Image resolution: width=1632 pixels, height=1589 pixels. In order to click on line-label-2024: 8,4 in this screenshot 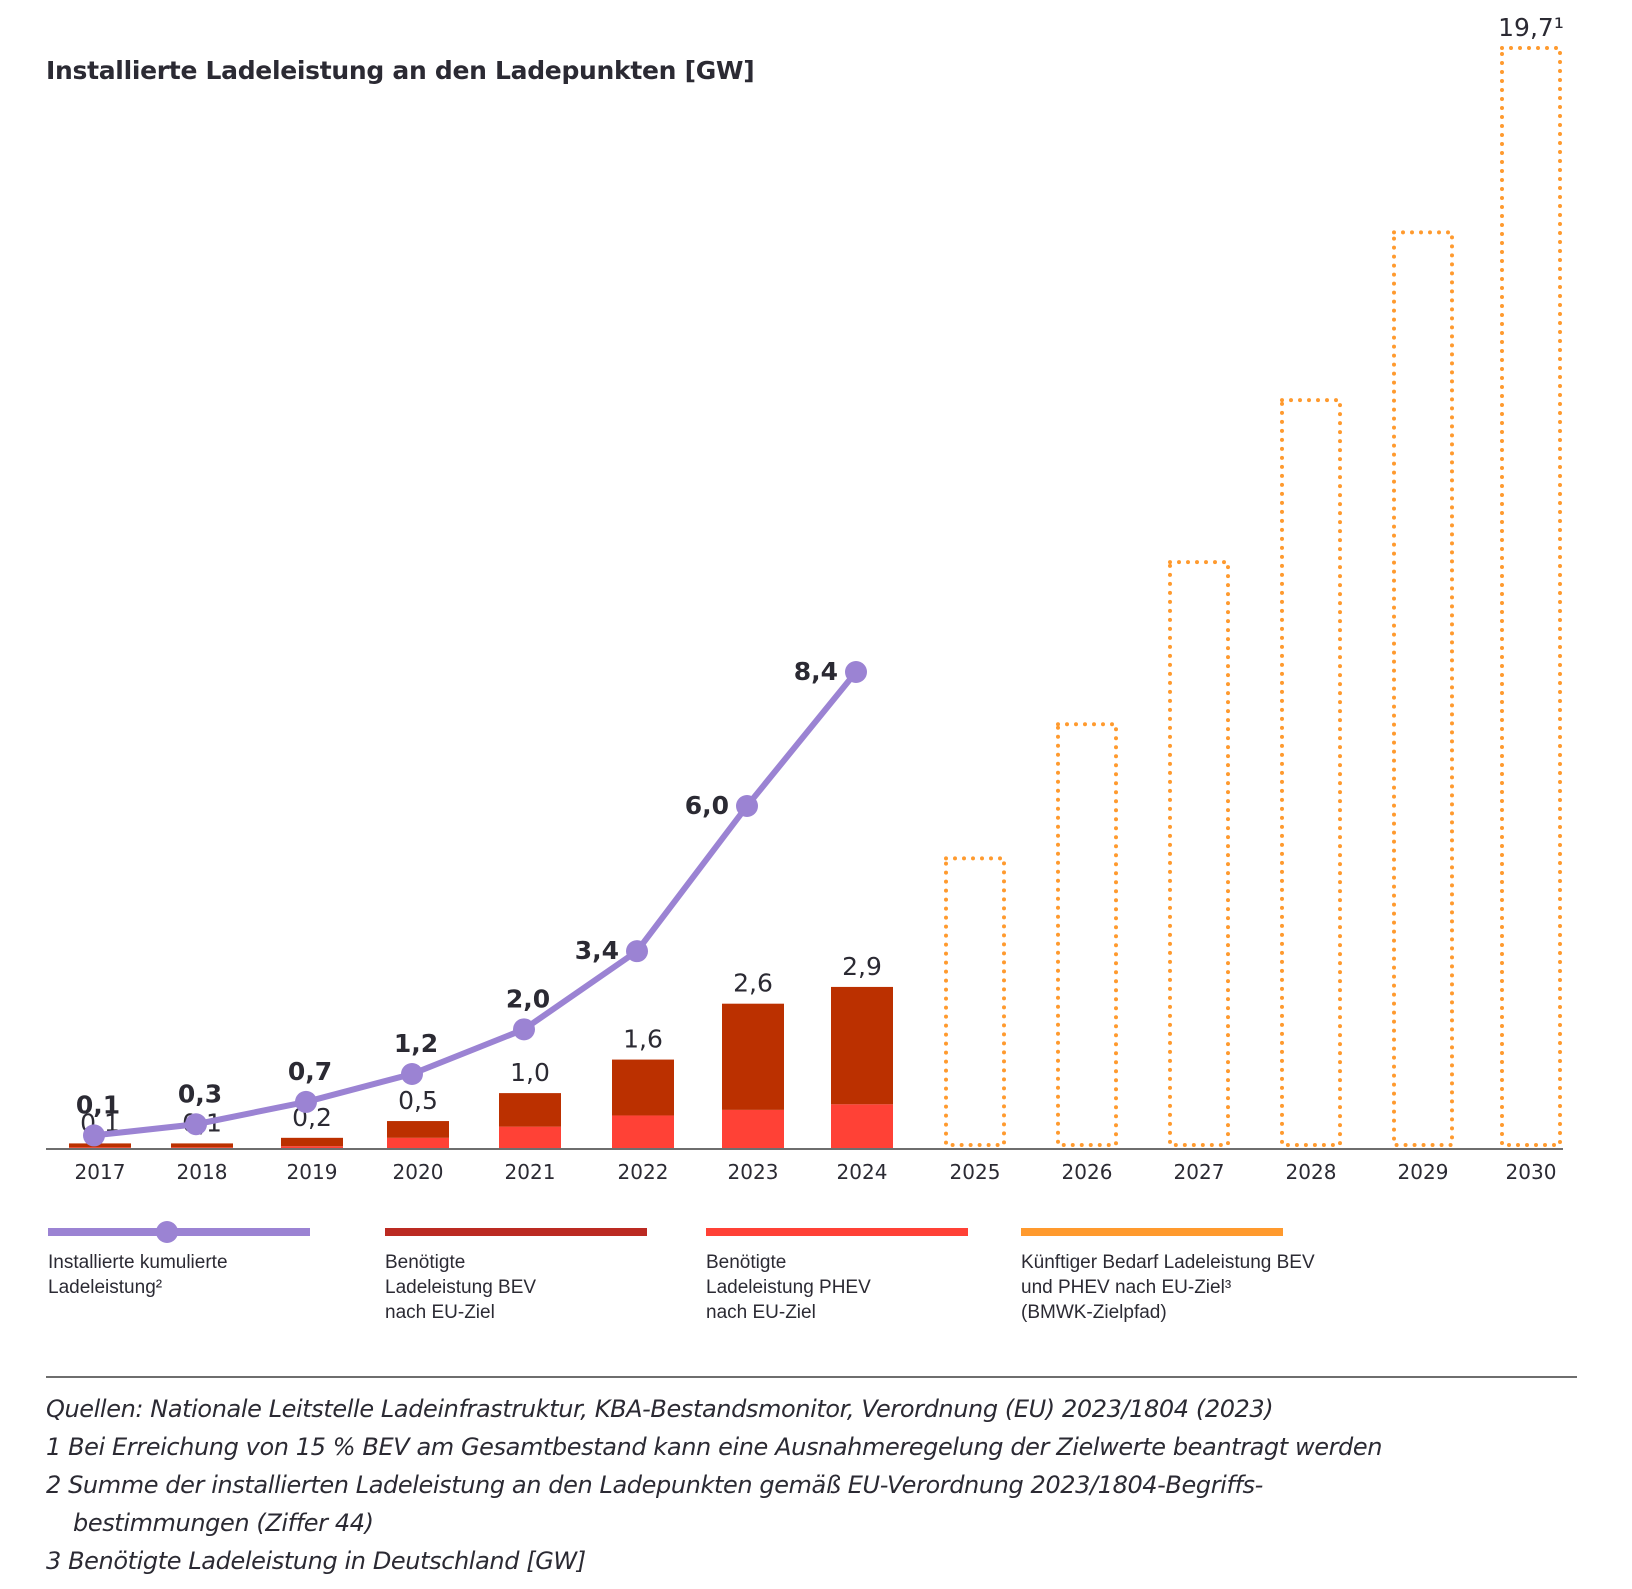, I will do `click(816, 671)`.